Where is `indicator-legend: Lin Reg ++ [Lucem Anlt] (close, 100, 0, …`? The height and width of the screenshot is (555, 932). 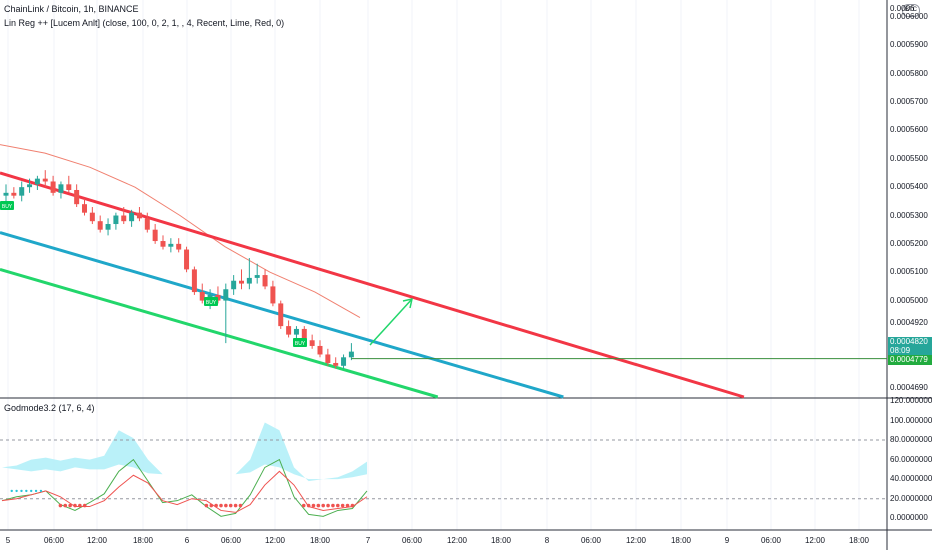
indicator-legend: Lin Reg ++ [Lucem Anlt] (close, 100, 0, … is located at coordinates (144, 23).